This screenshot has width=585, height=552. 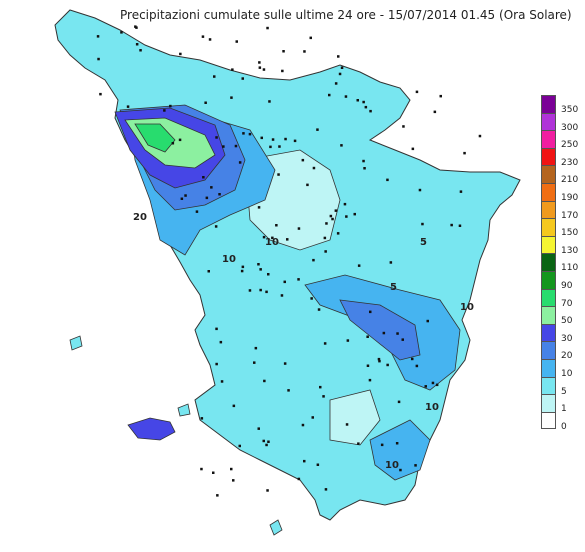 I want to click on island-giglio, so click(x=276, y=527).